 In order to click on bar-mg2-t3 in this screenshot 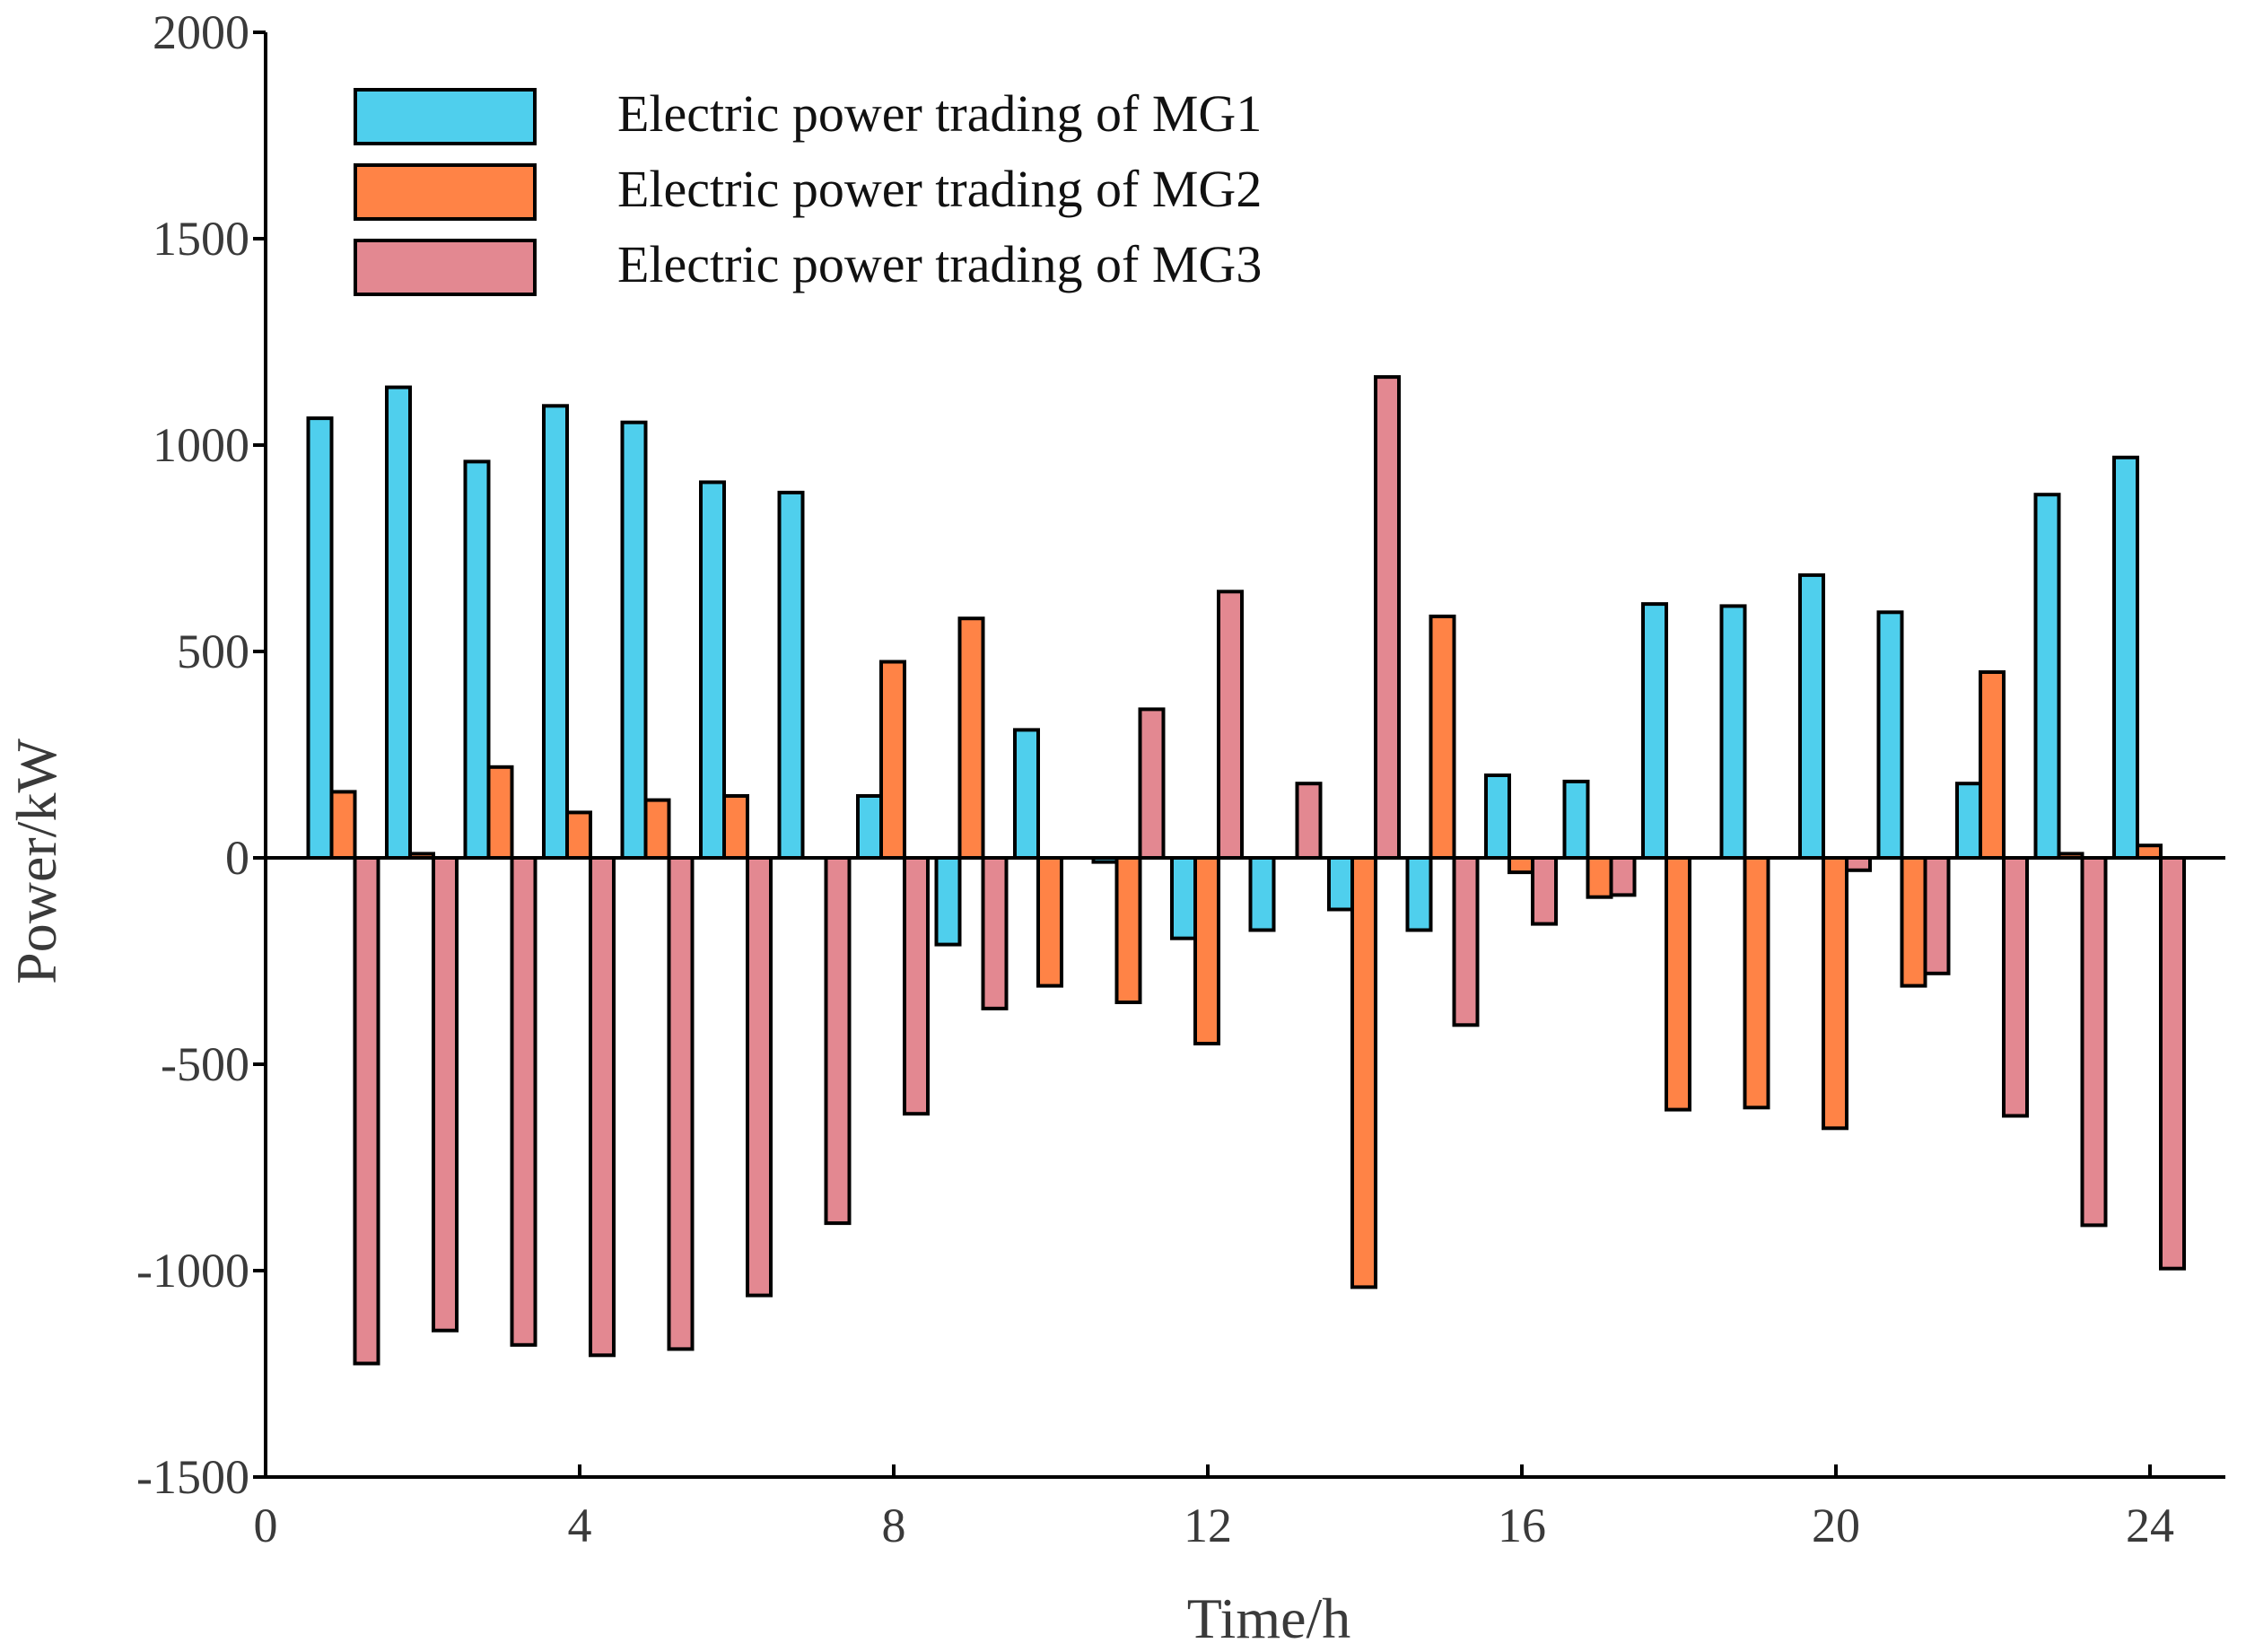, I will do `click(500, 812)`.